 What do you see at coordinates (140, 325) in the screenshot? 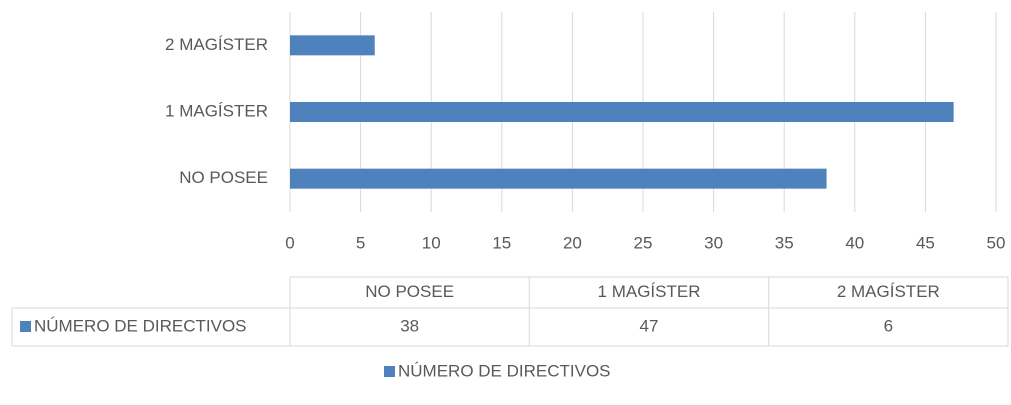
I see `table-row-label: NÚMERO DE DIRECTIVOS` at bounding box center [140, 325].